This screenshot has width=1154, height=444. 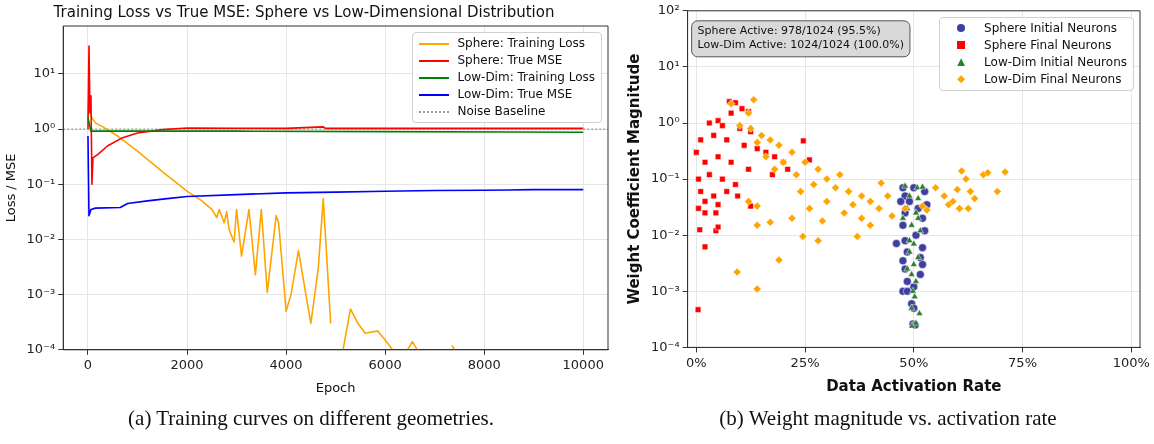 I want to click on legend-label: Low-Dim: Training Loss, so click(x=526, y=77).